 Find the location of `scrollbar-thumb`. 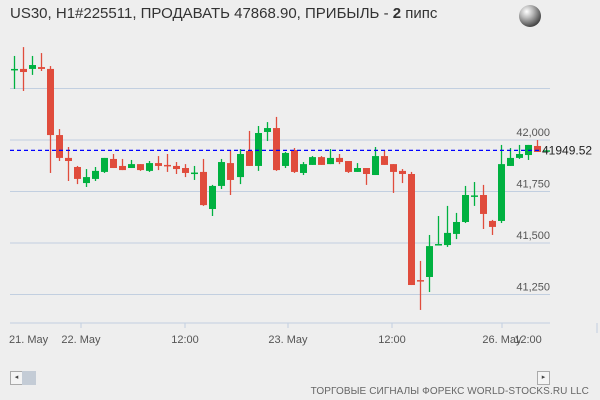

scrollbar-thumb is located at coordinates (29, 378).